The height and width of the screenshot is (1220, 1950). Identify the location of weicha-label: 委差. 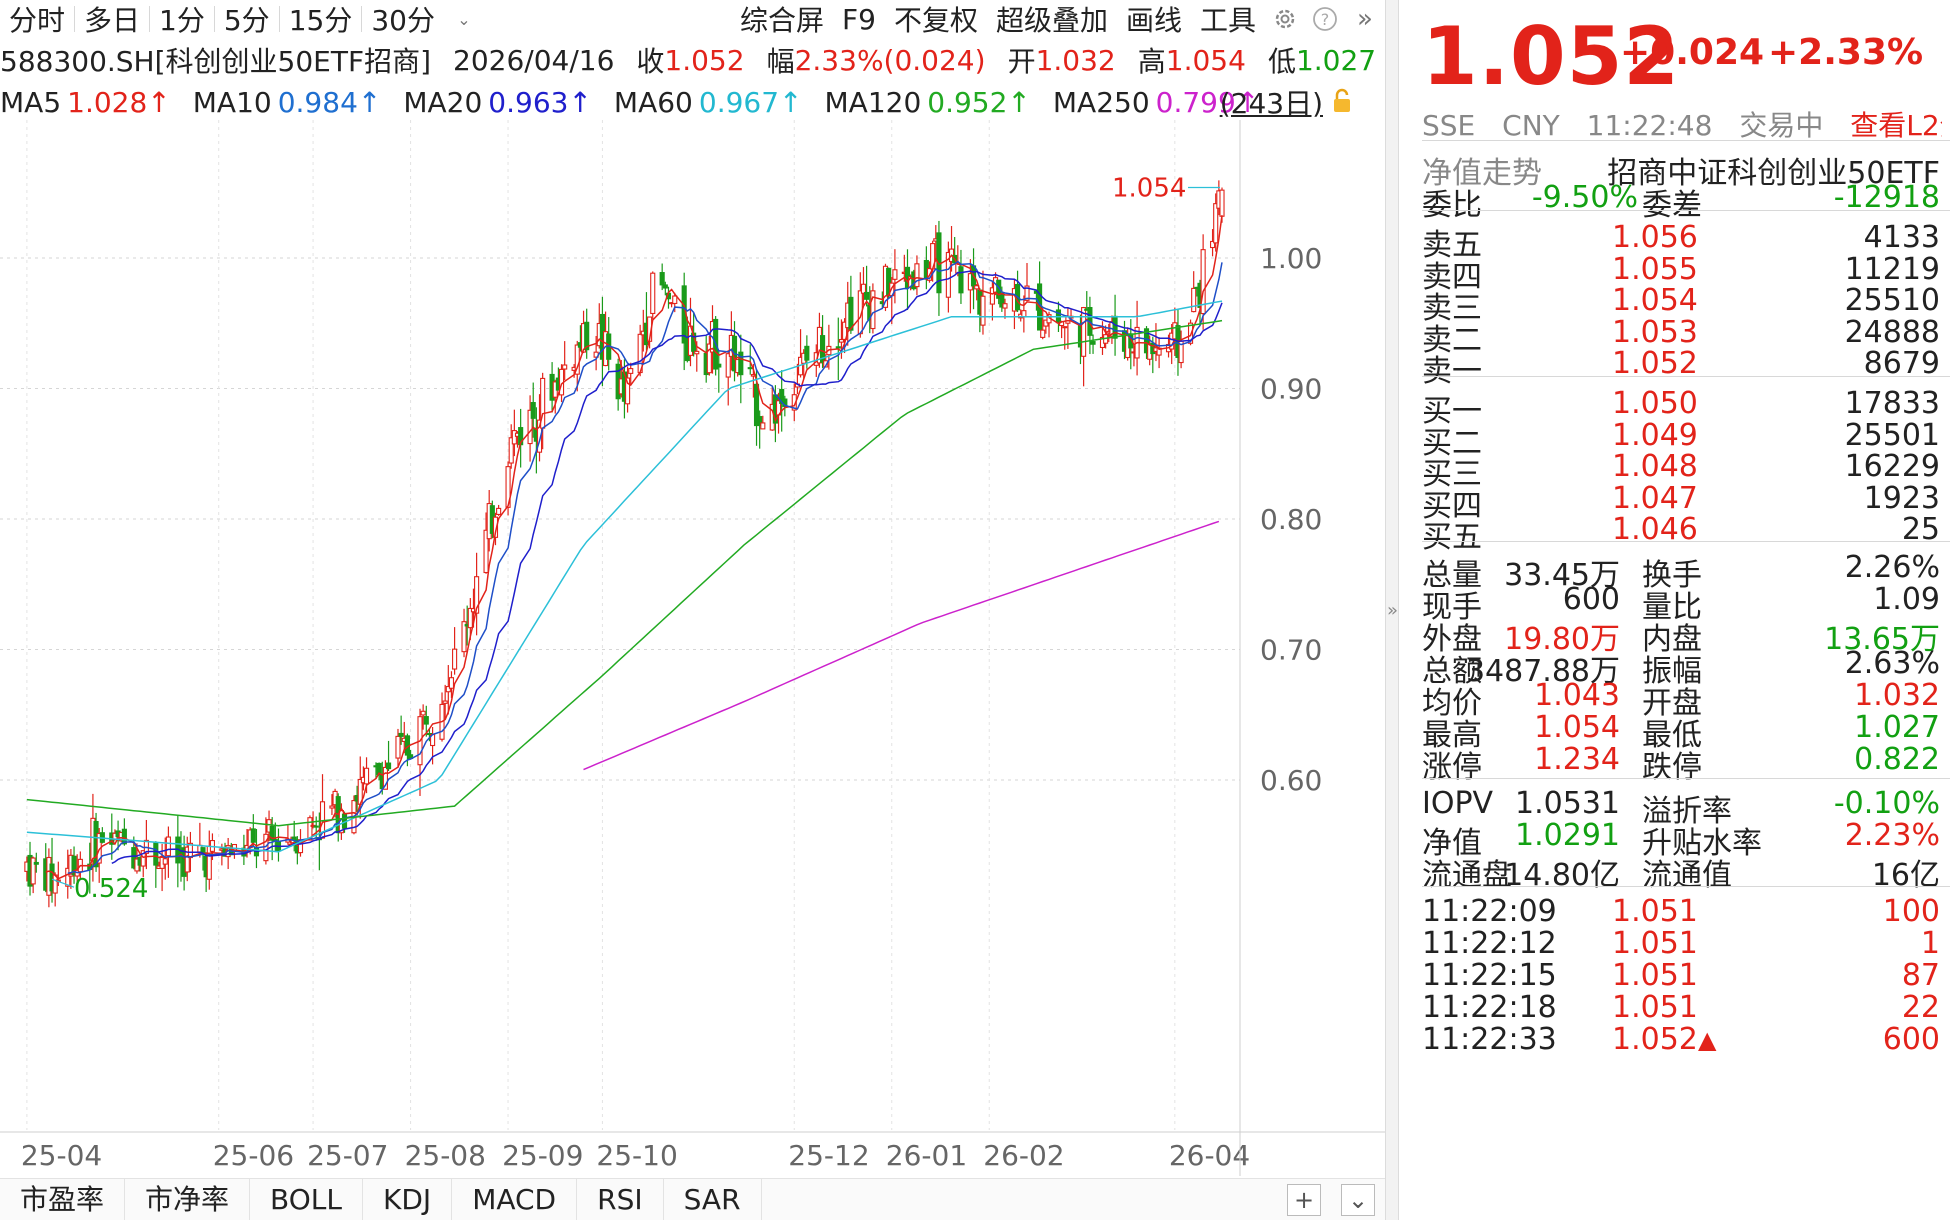
(1672, 205).